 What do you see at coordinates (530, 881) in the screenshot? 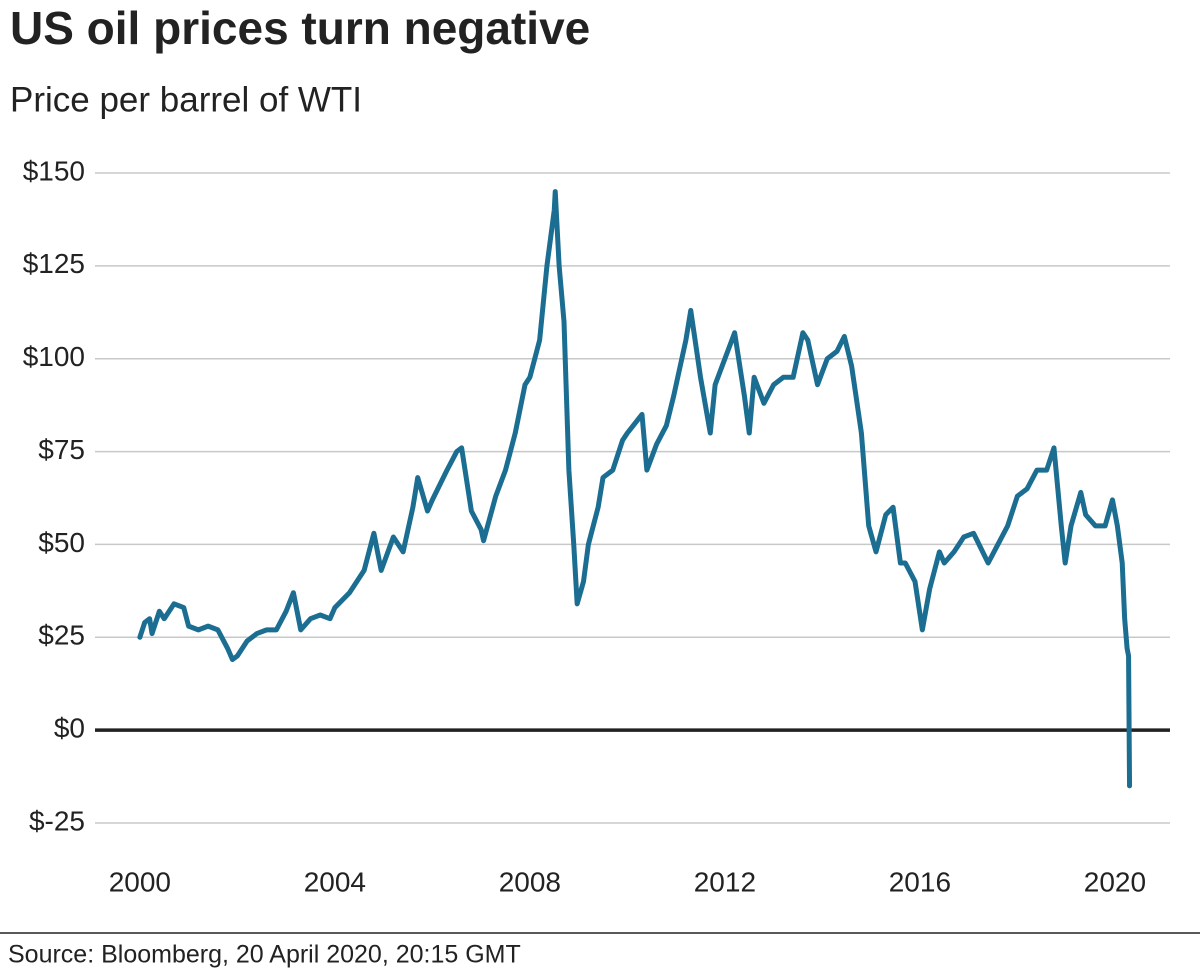
I see `x-tick-label: 2008` at bounding box center [530, 881].